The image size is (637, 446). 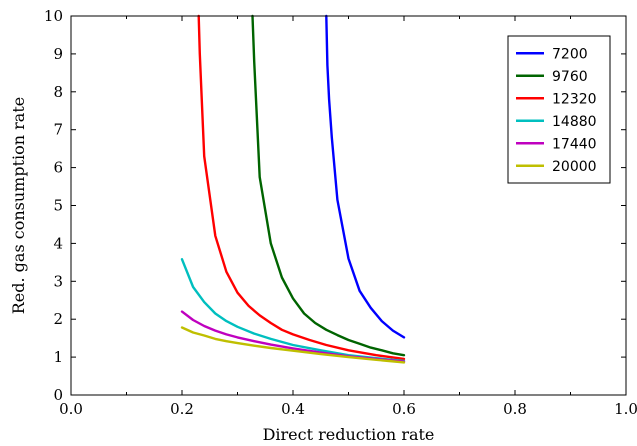 I want to click on legend-label: 14880, so click(x=574, y=122).